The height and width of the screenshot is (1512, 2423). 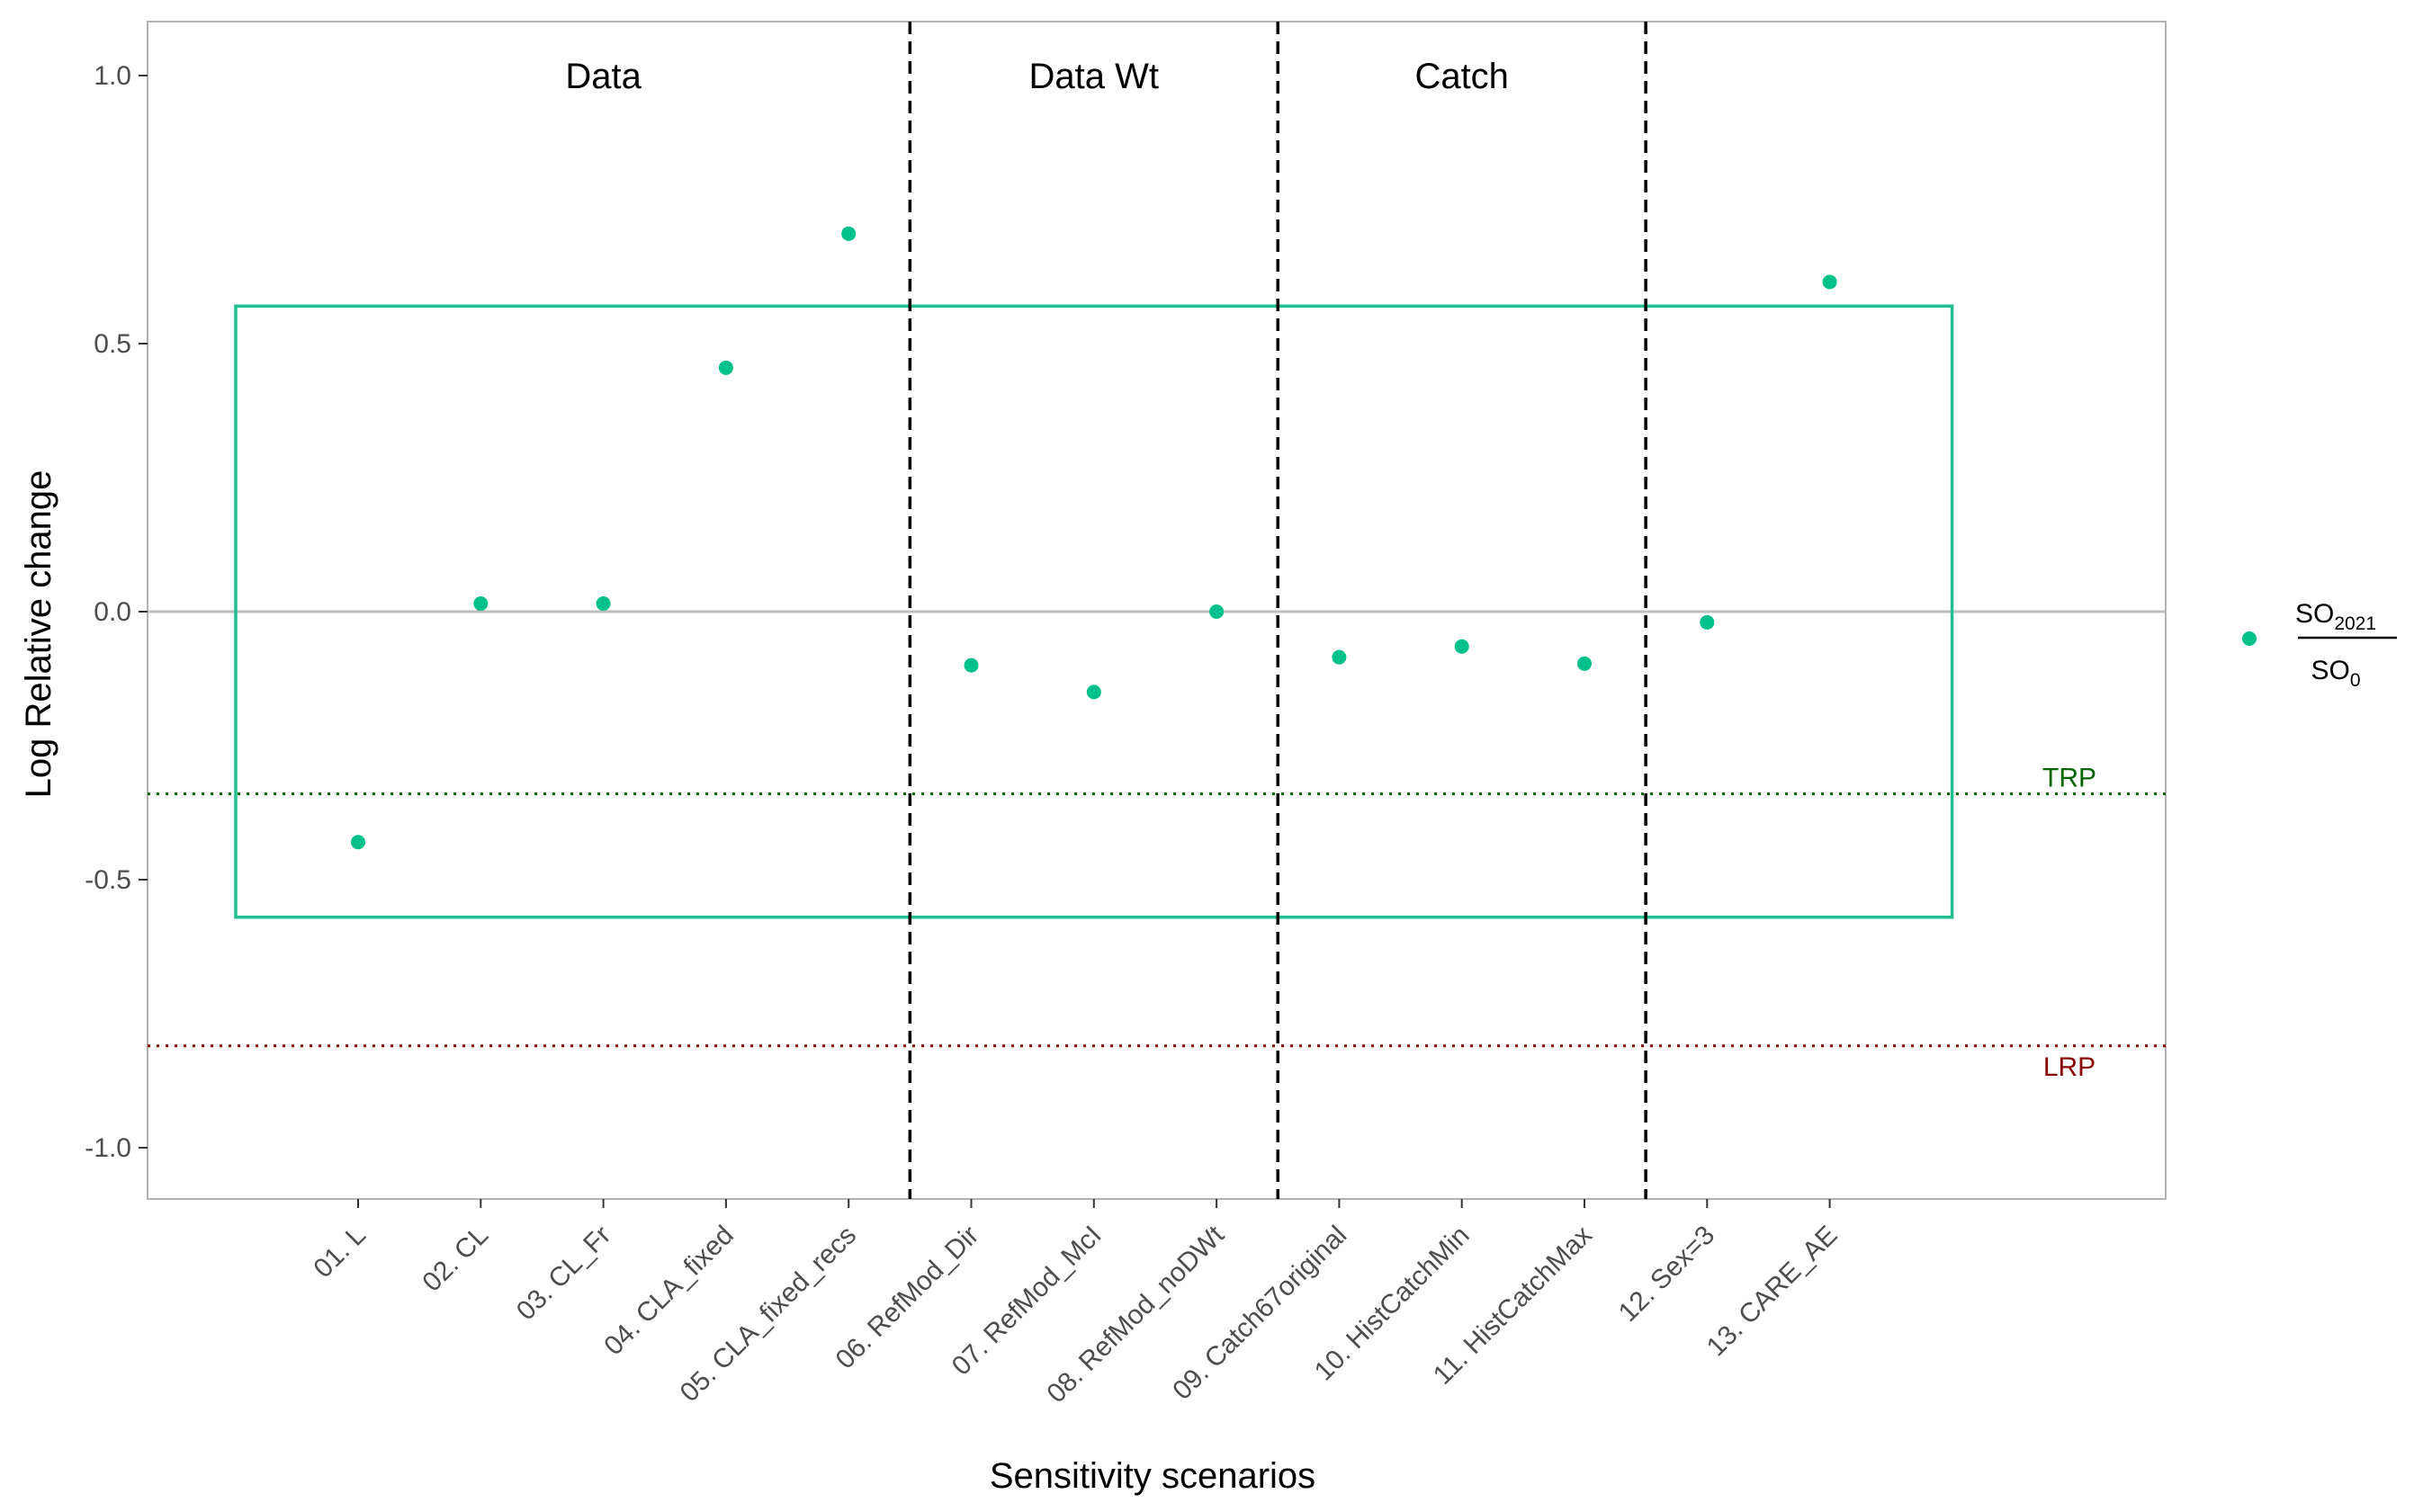 I want to click on x-tick-label: 03. CL_Fr, so click(x=564, y=1274).